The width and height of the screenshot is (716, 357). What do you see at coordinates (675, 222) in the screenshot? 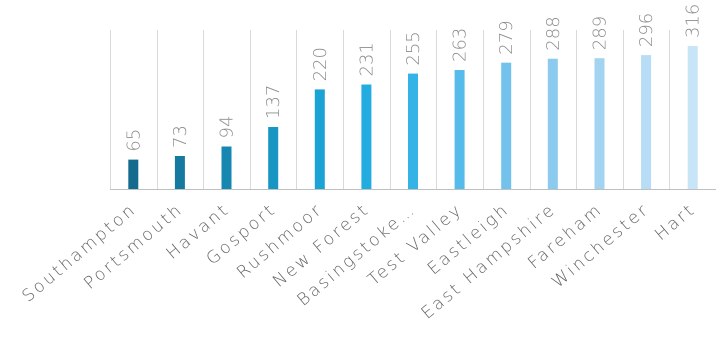
I see `category-label: Hart` at bounding box center [675, 222].